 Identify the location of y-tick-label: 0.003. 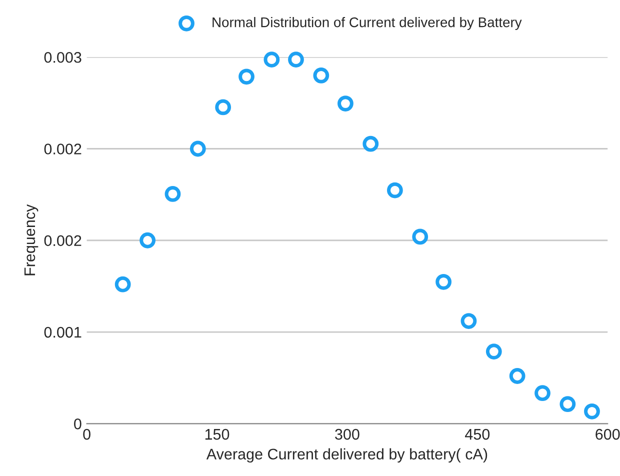
(63, 57).